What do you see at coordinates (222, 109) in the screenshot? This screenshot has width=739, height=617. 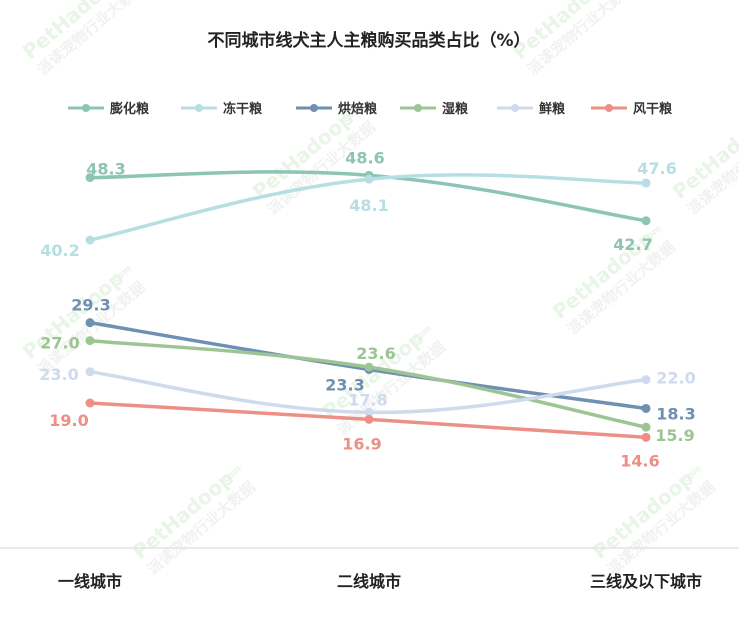 I see `legend-item: 冻干粮` at bounding box center [222, 109].